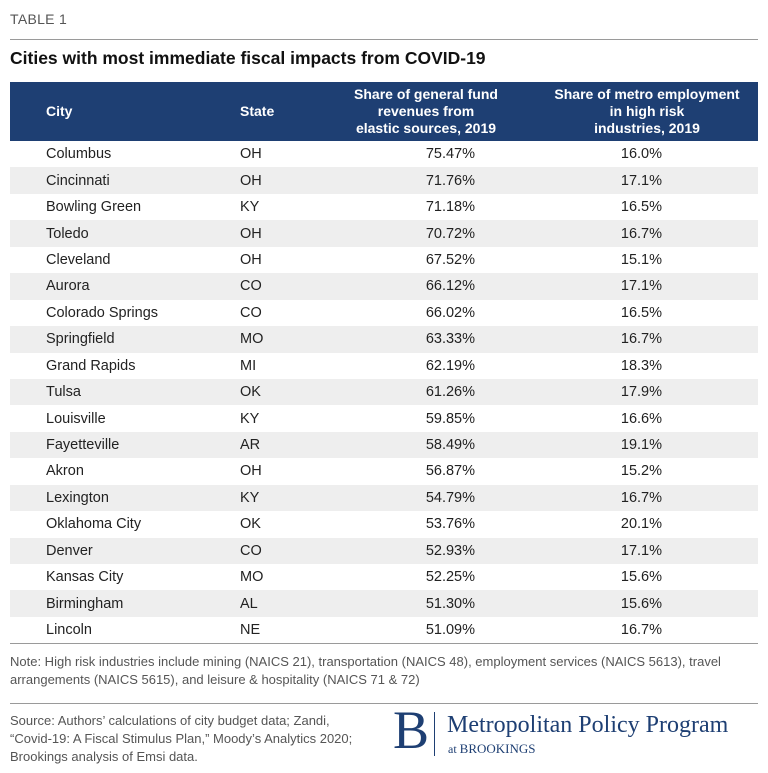 Image resolution: width=768 pixels, height=773 pixels. What do you see at coordinates (426, 233) in the screenshot?
I see `cell-revenue-share: 70.72%` at bounding box center [426, 233].